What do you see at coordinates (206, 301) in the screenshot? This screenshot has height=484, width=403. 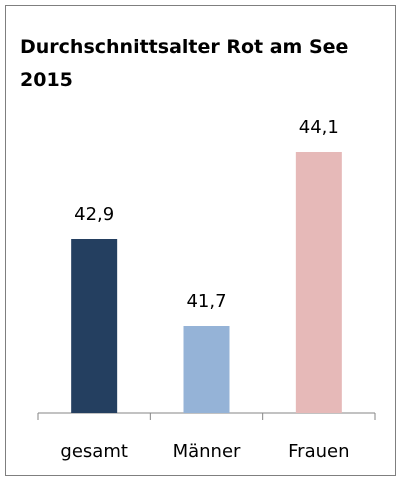 I see `value-label: 41,7` at bounding box center [206, 301].